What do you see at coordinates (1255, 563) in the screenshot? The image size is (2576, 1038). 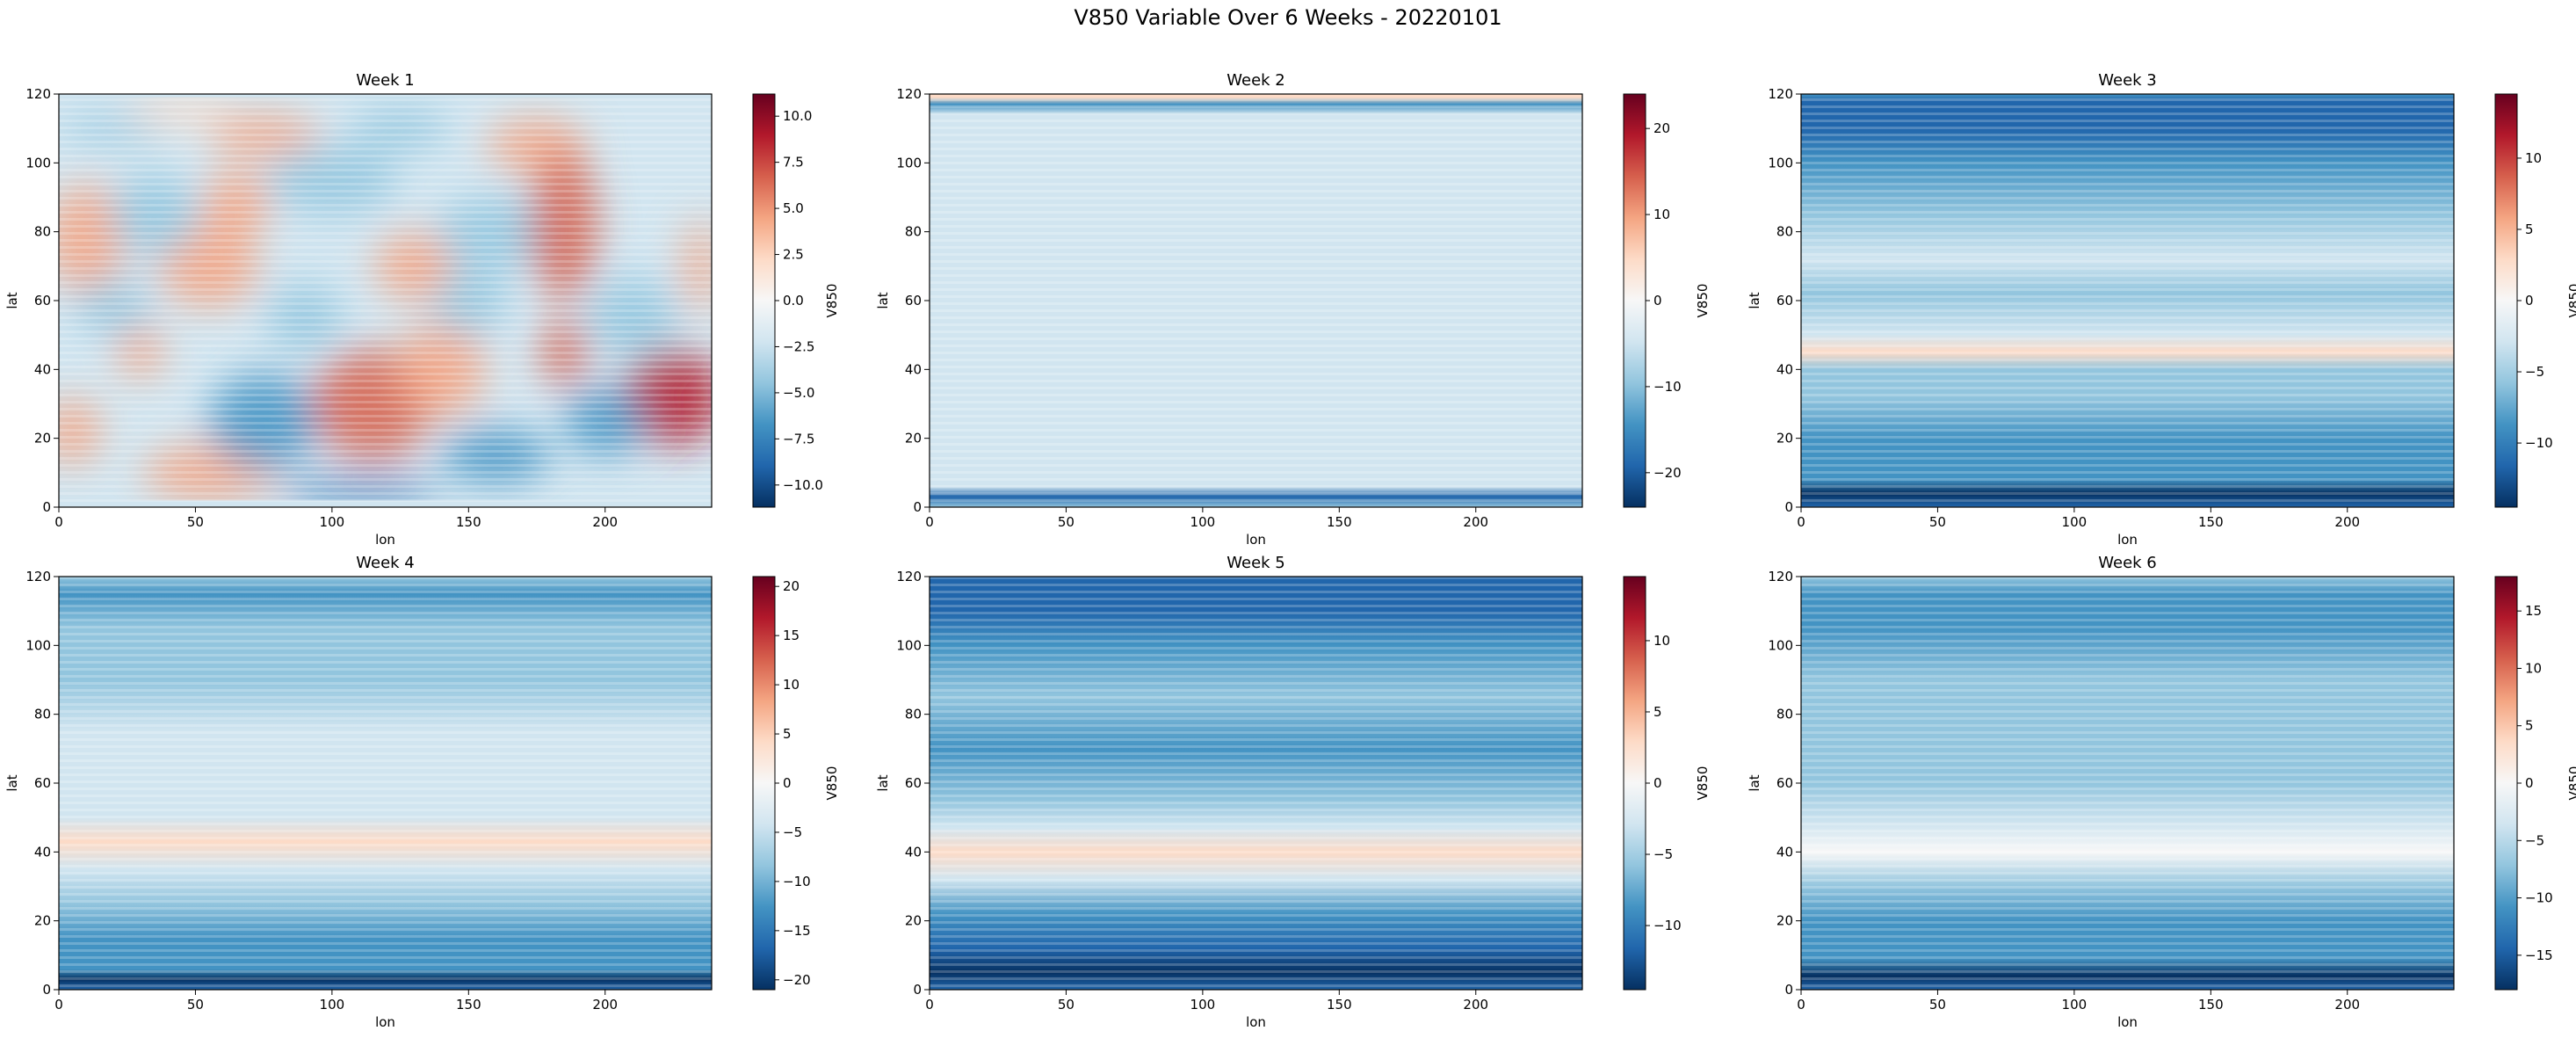 I see `panel-title: Week 5` at bounding box center [1255, 563].